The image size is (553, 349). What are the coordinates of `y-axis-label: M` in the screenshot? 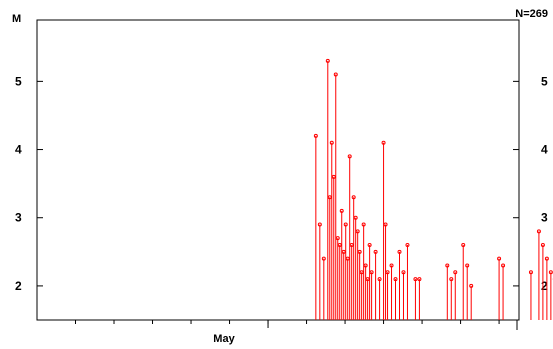 It's located at (16, 19).